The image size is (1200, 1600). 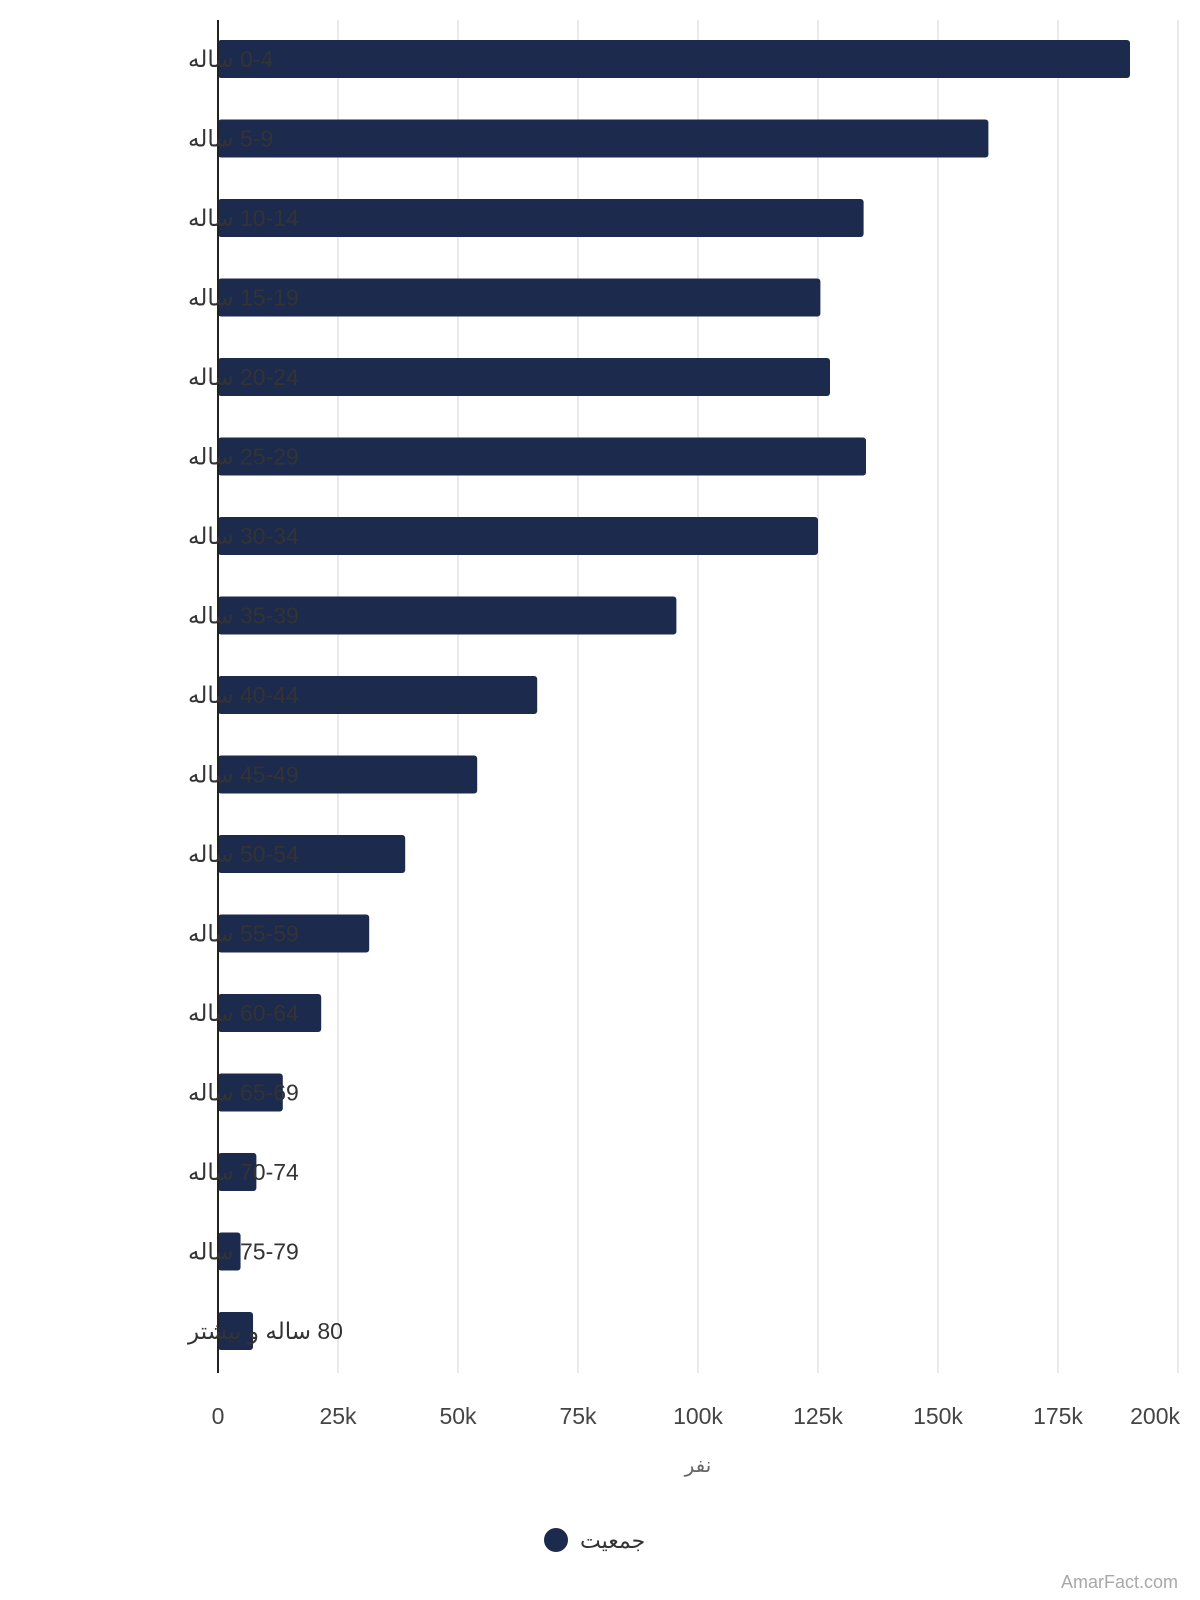 I want to click on category-label: 50-54 ساله, so click(x=243, y=854).